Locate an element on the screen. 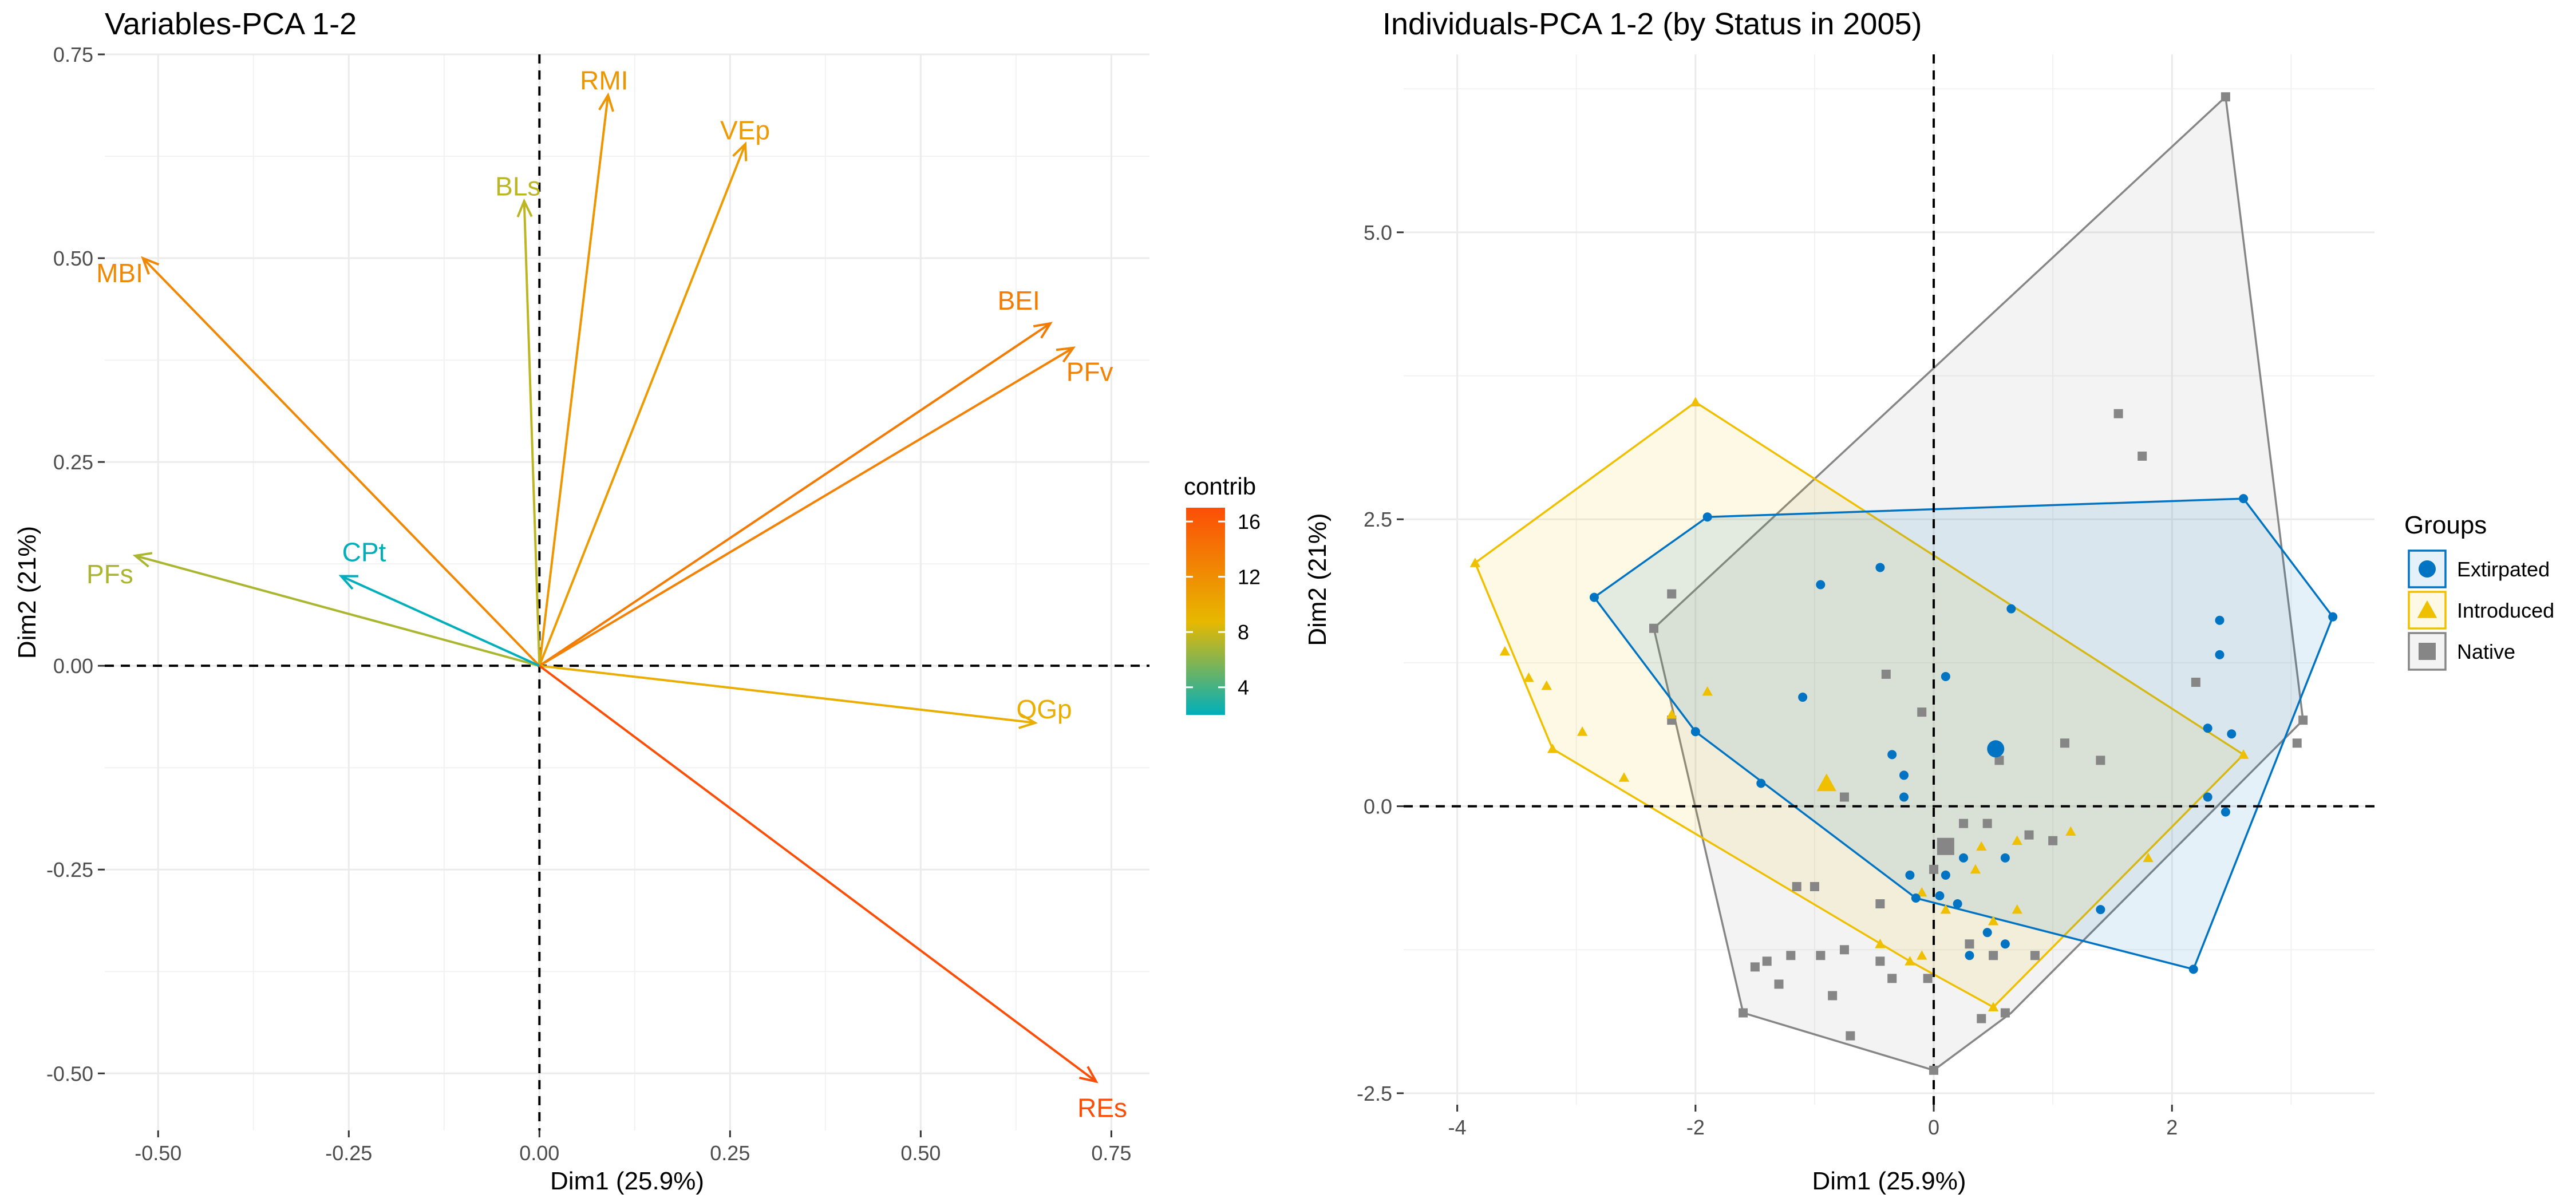  arrowhead-vep is located at coordinates (740, 151).